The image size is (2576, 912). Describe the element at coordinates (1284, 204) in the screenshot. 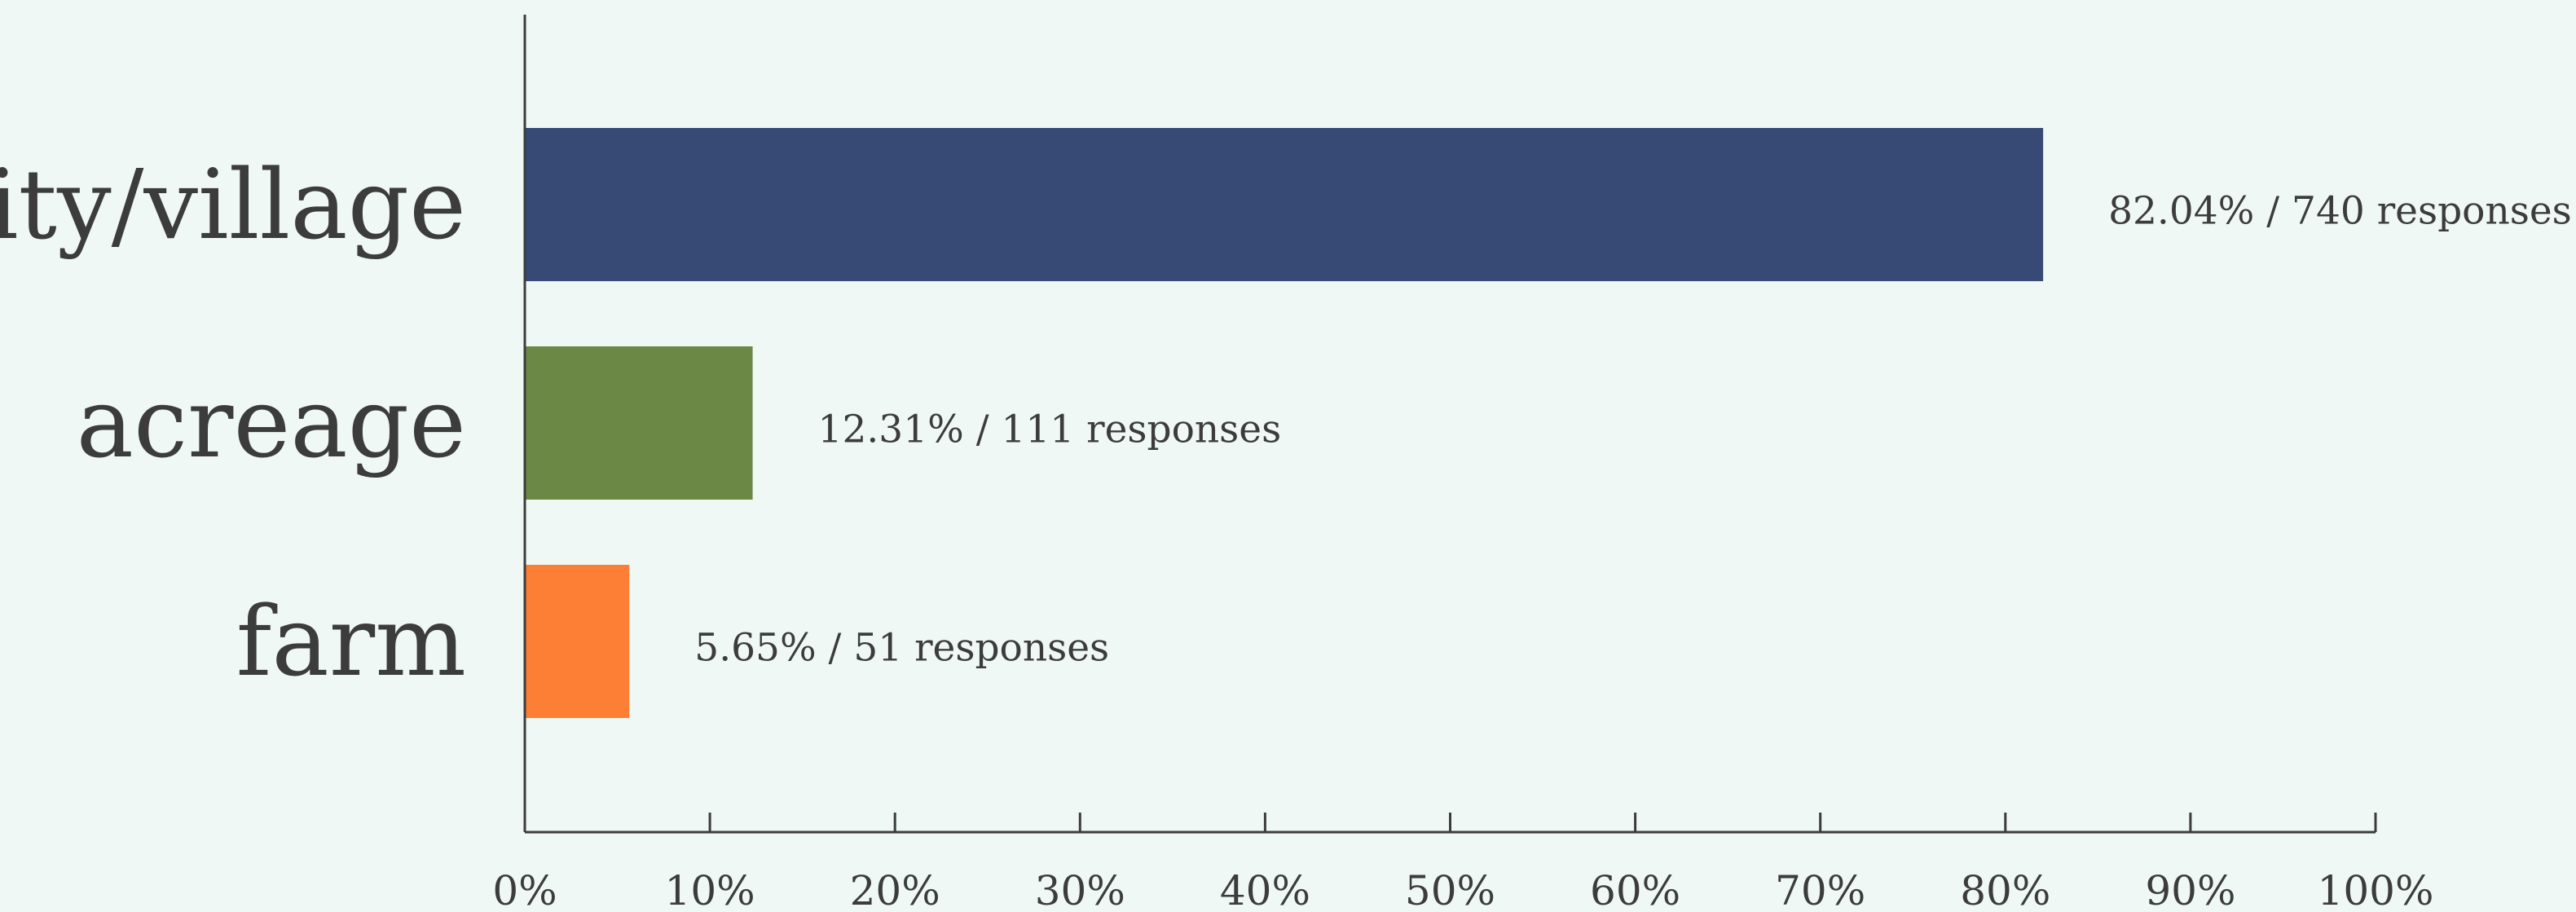

I see `bar-city-village` at that location.